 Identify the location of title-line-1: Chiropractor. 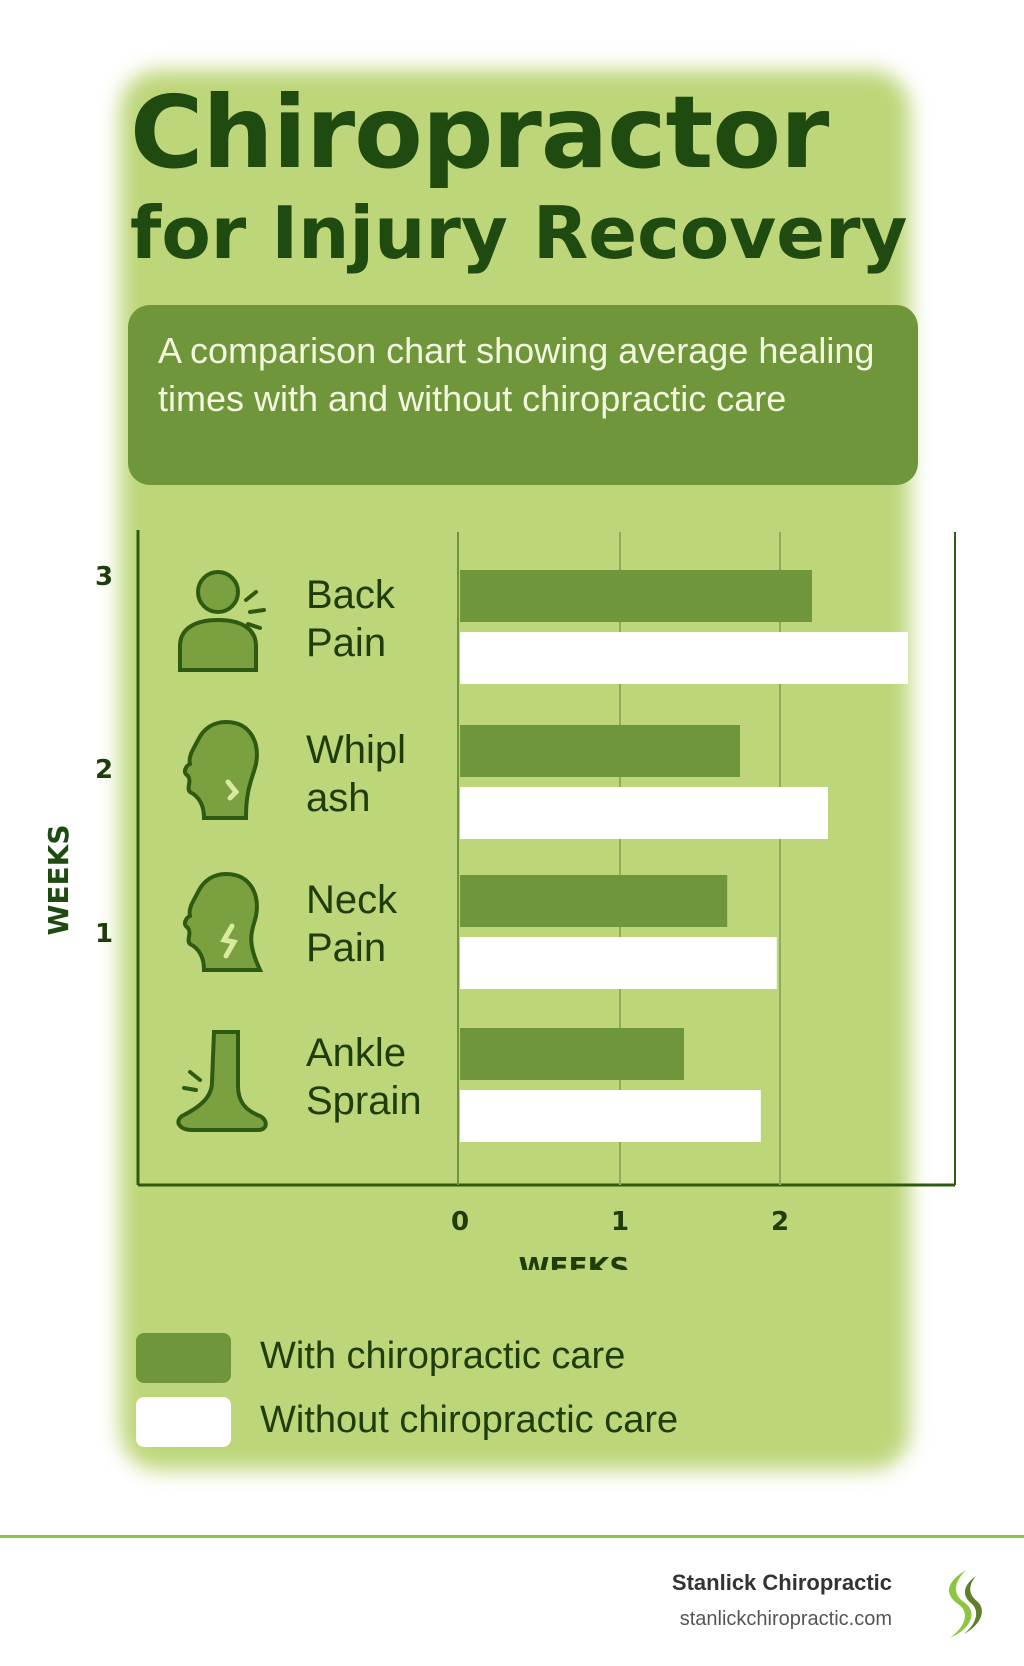
(479, 132).